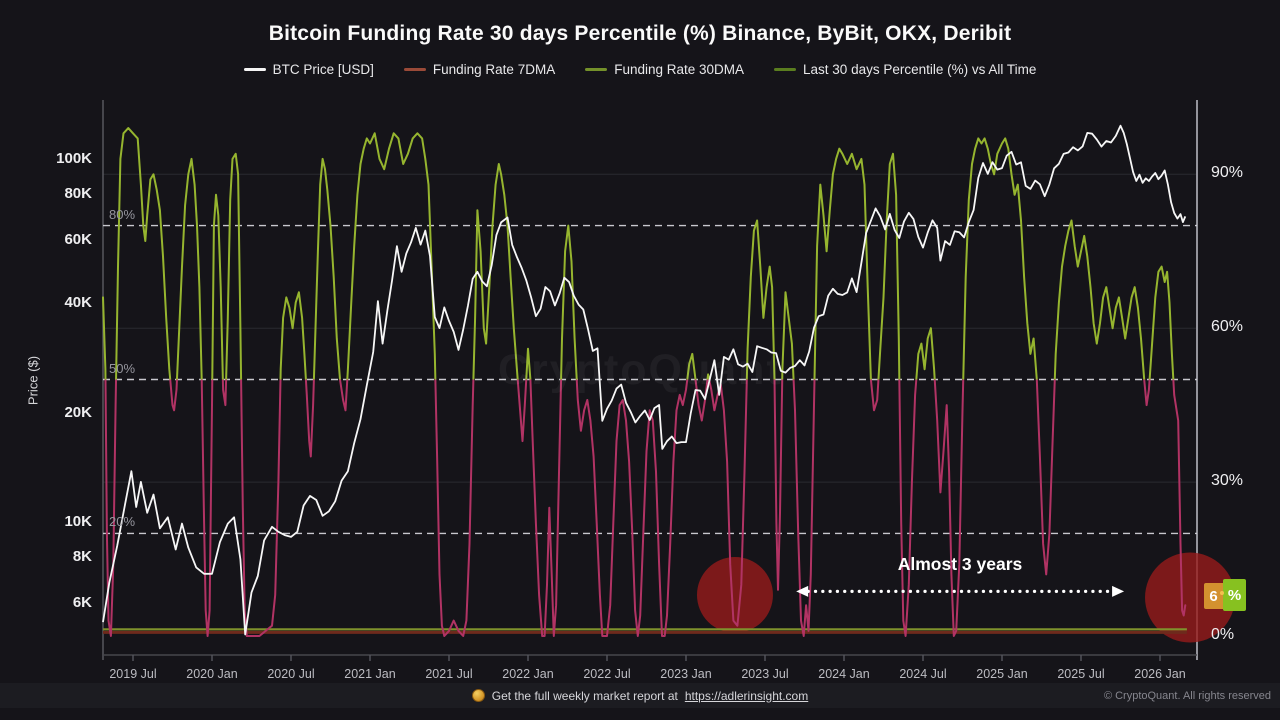 Image resolution: width=1280 pixels, height=720 pixels. What do you see at coordinates (1227, 327) in the screenshot?
I see `percent-tick-label: 60%` at bounding box center [1227, 327].